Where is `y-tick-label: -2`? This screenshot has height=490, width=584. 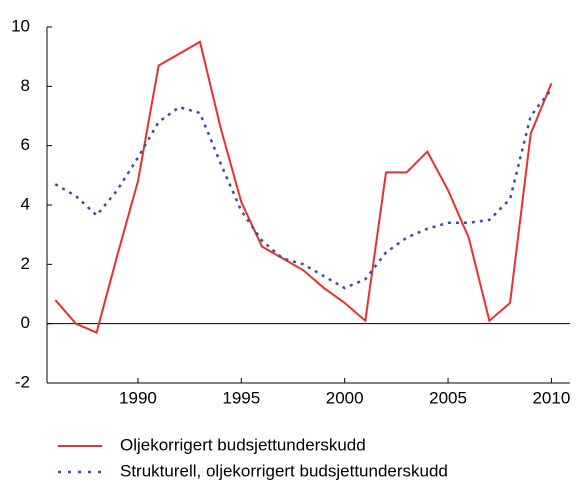
y-tick-label: -2 is located at coordinates (22, 381).